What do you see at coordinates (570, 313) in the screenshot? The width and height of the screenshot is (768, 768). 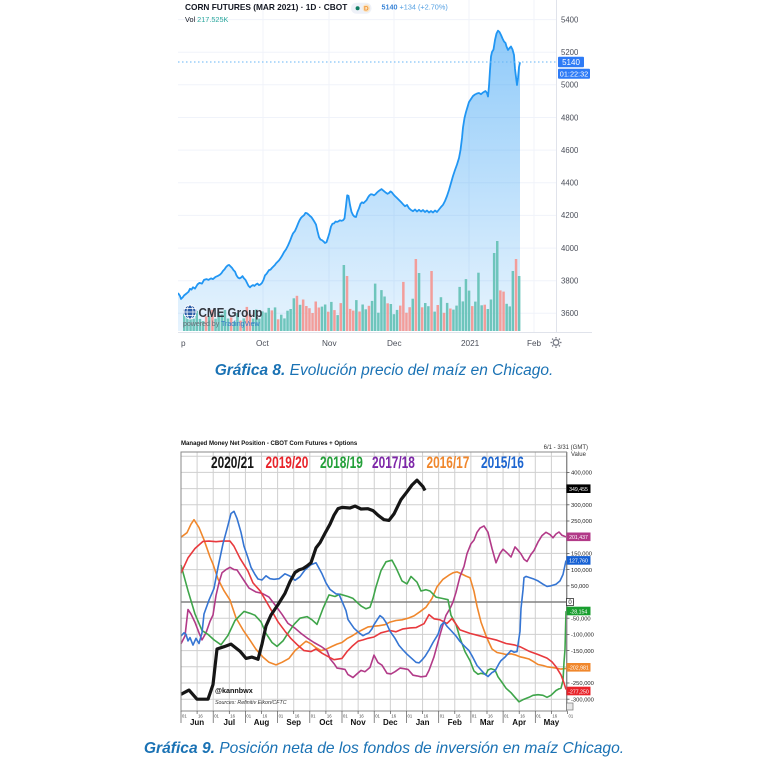 I see `svg-text: 3600` at bounding box center [570, 313].